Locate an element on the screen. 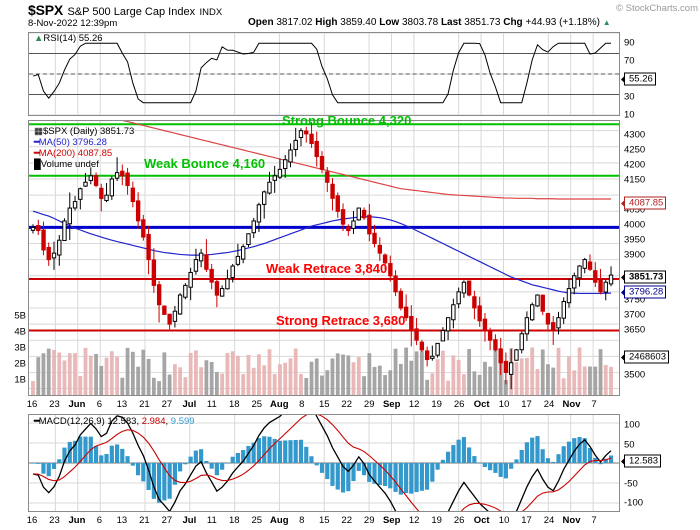 Image resolution: width=700 pixels, height=530 pixels. candlestick-icon: ▦ is located at coordinates (38, 131).